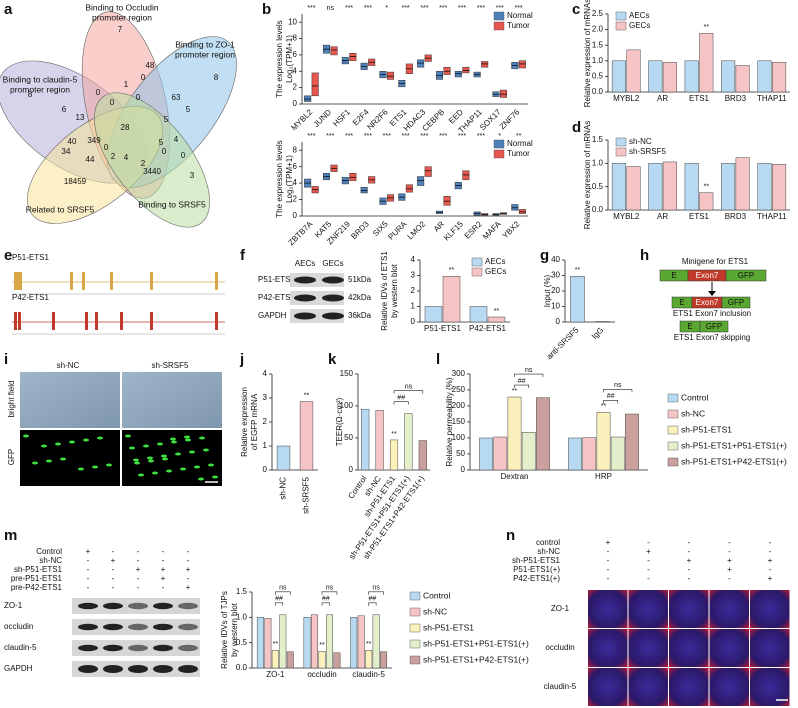 The image size is (798, 708). I want to click on x-tick-label: MYBL2, so click(626, 98).